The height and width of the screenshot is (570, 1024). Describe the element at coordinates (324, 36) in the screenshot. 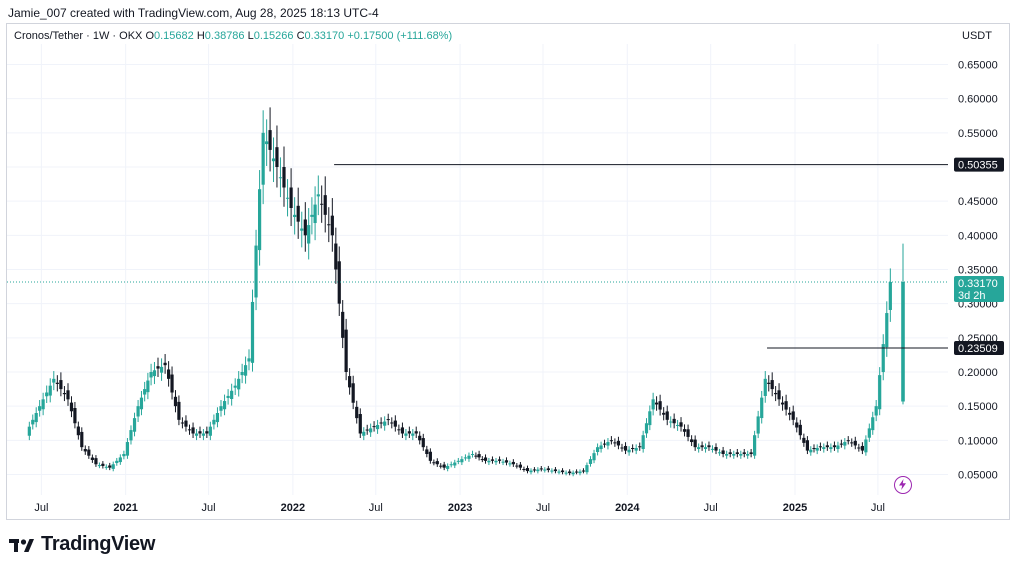

I see `close-value: 0.33170` at that location.